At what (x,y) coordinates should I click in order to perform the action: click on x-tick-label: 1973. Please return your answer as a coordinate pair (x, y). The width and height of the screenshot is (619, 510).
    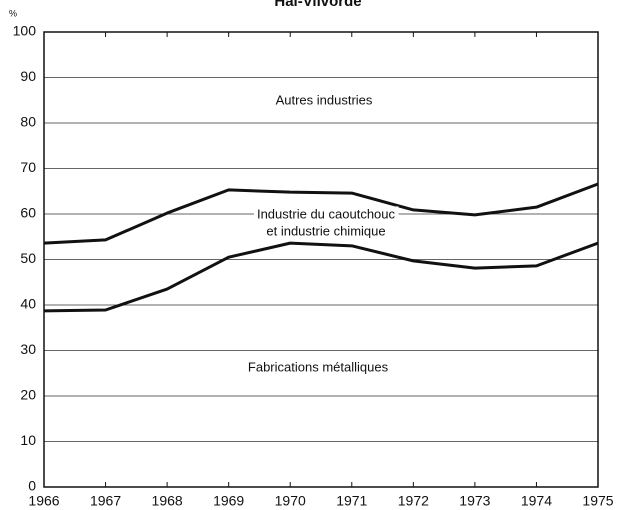
    Looking at the image, I should click on (474, 501).